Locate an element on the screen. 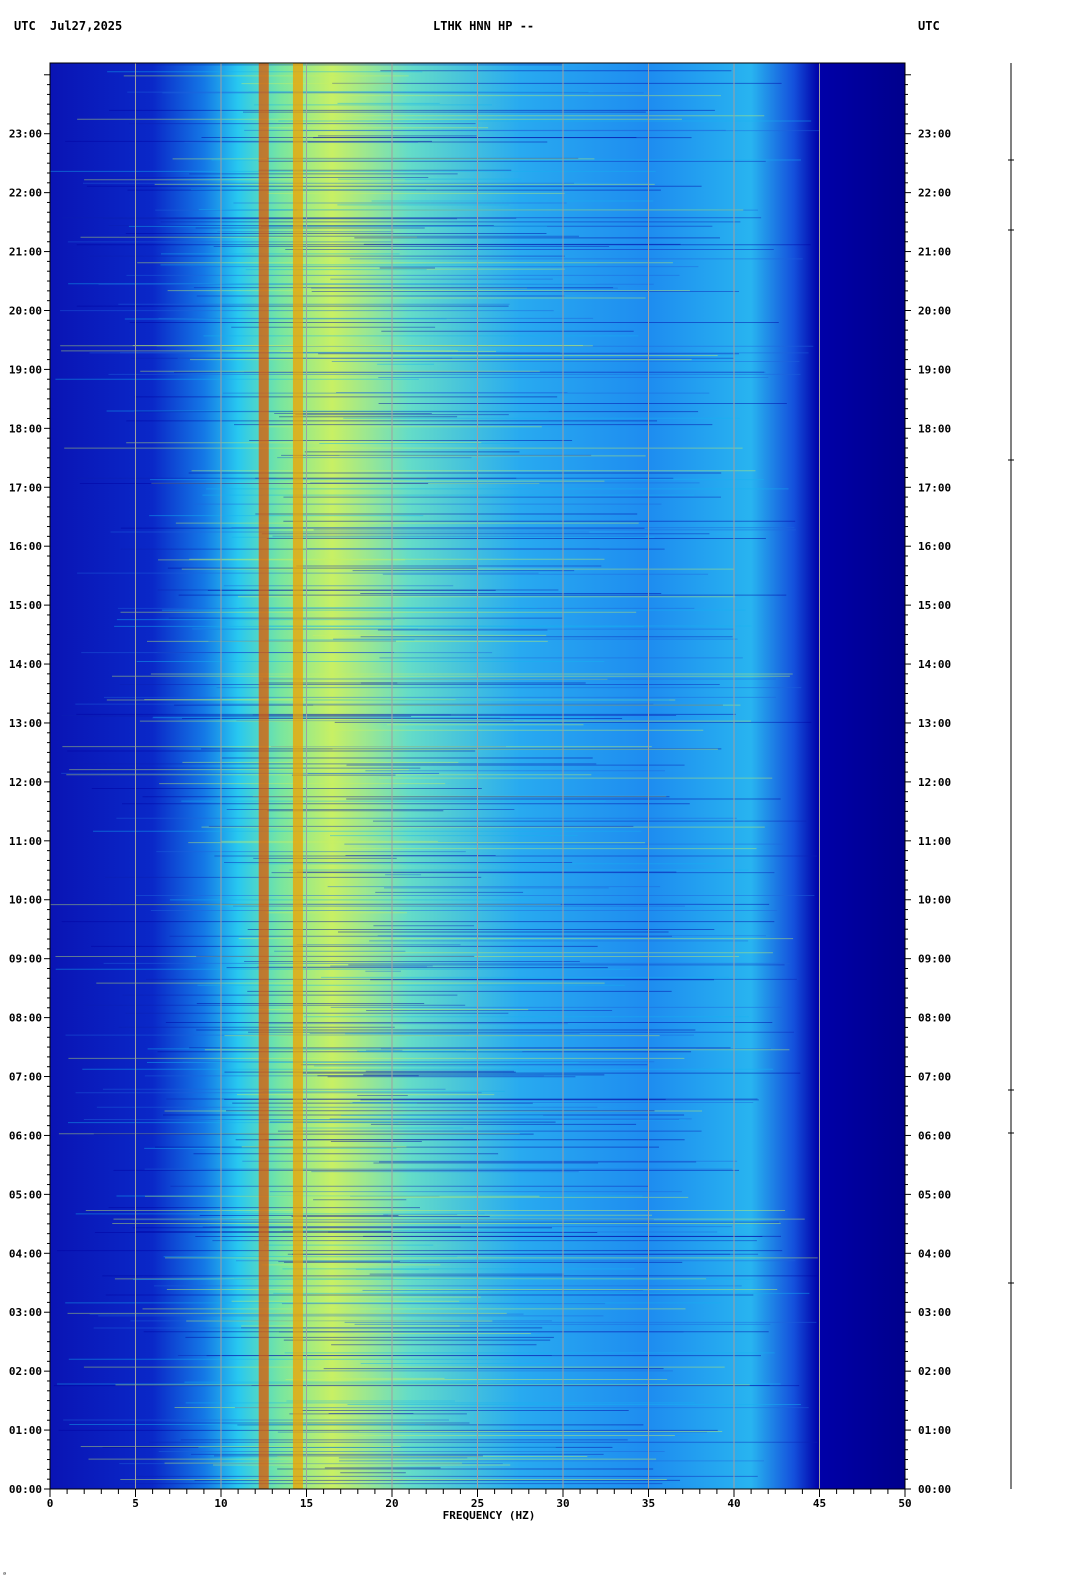 Image resolution: width=1066 pixels, height=1584 pixels. y-label-left-02:00: 02:00 is located at coordinates (25, 1371).